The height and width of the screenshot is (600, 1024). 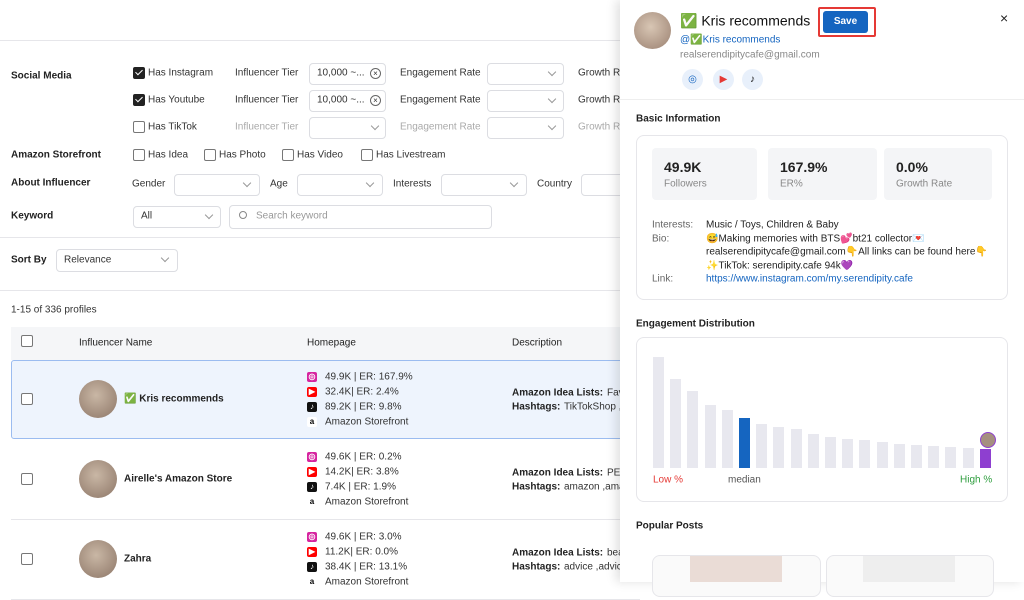 I want to click on homepage-stat: 14.2K| ER: 3.8%, so click(x=362, y=472).